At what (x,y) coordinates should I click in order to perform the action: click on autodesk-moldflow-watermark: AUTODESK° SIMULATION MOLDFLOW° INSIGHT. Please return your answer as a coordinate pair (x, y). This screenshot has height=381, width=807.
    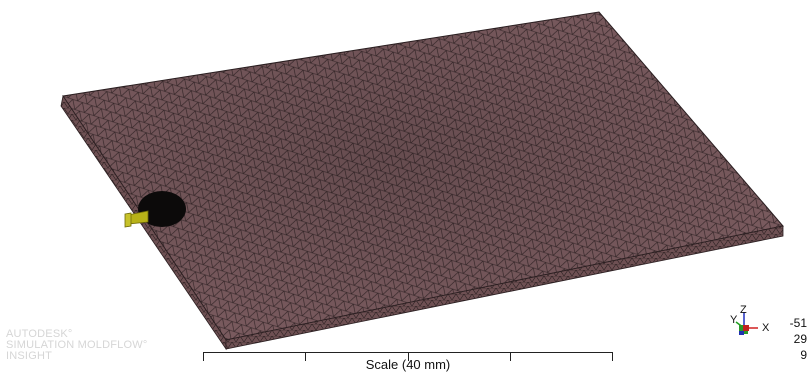
    Looking at the image, I should click on (76, 345).